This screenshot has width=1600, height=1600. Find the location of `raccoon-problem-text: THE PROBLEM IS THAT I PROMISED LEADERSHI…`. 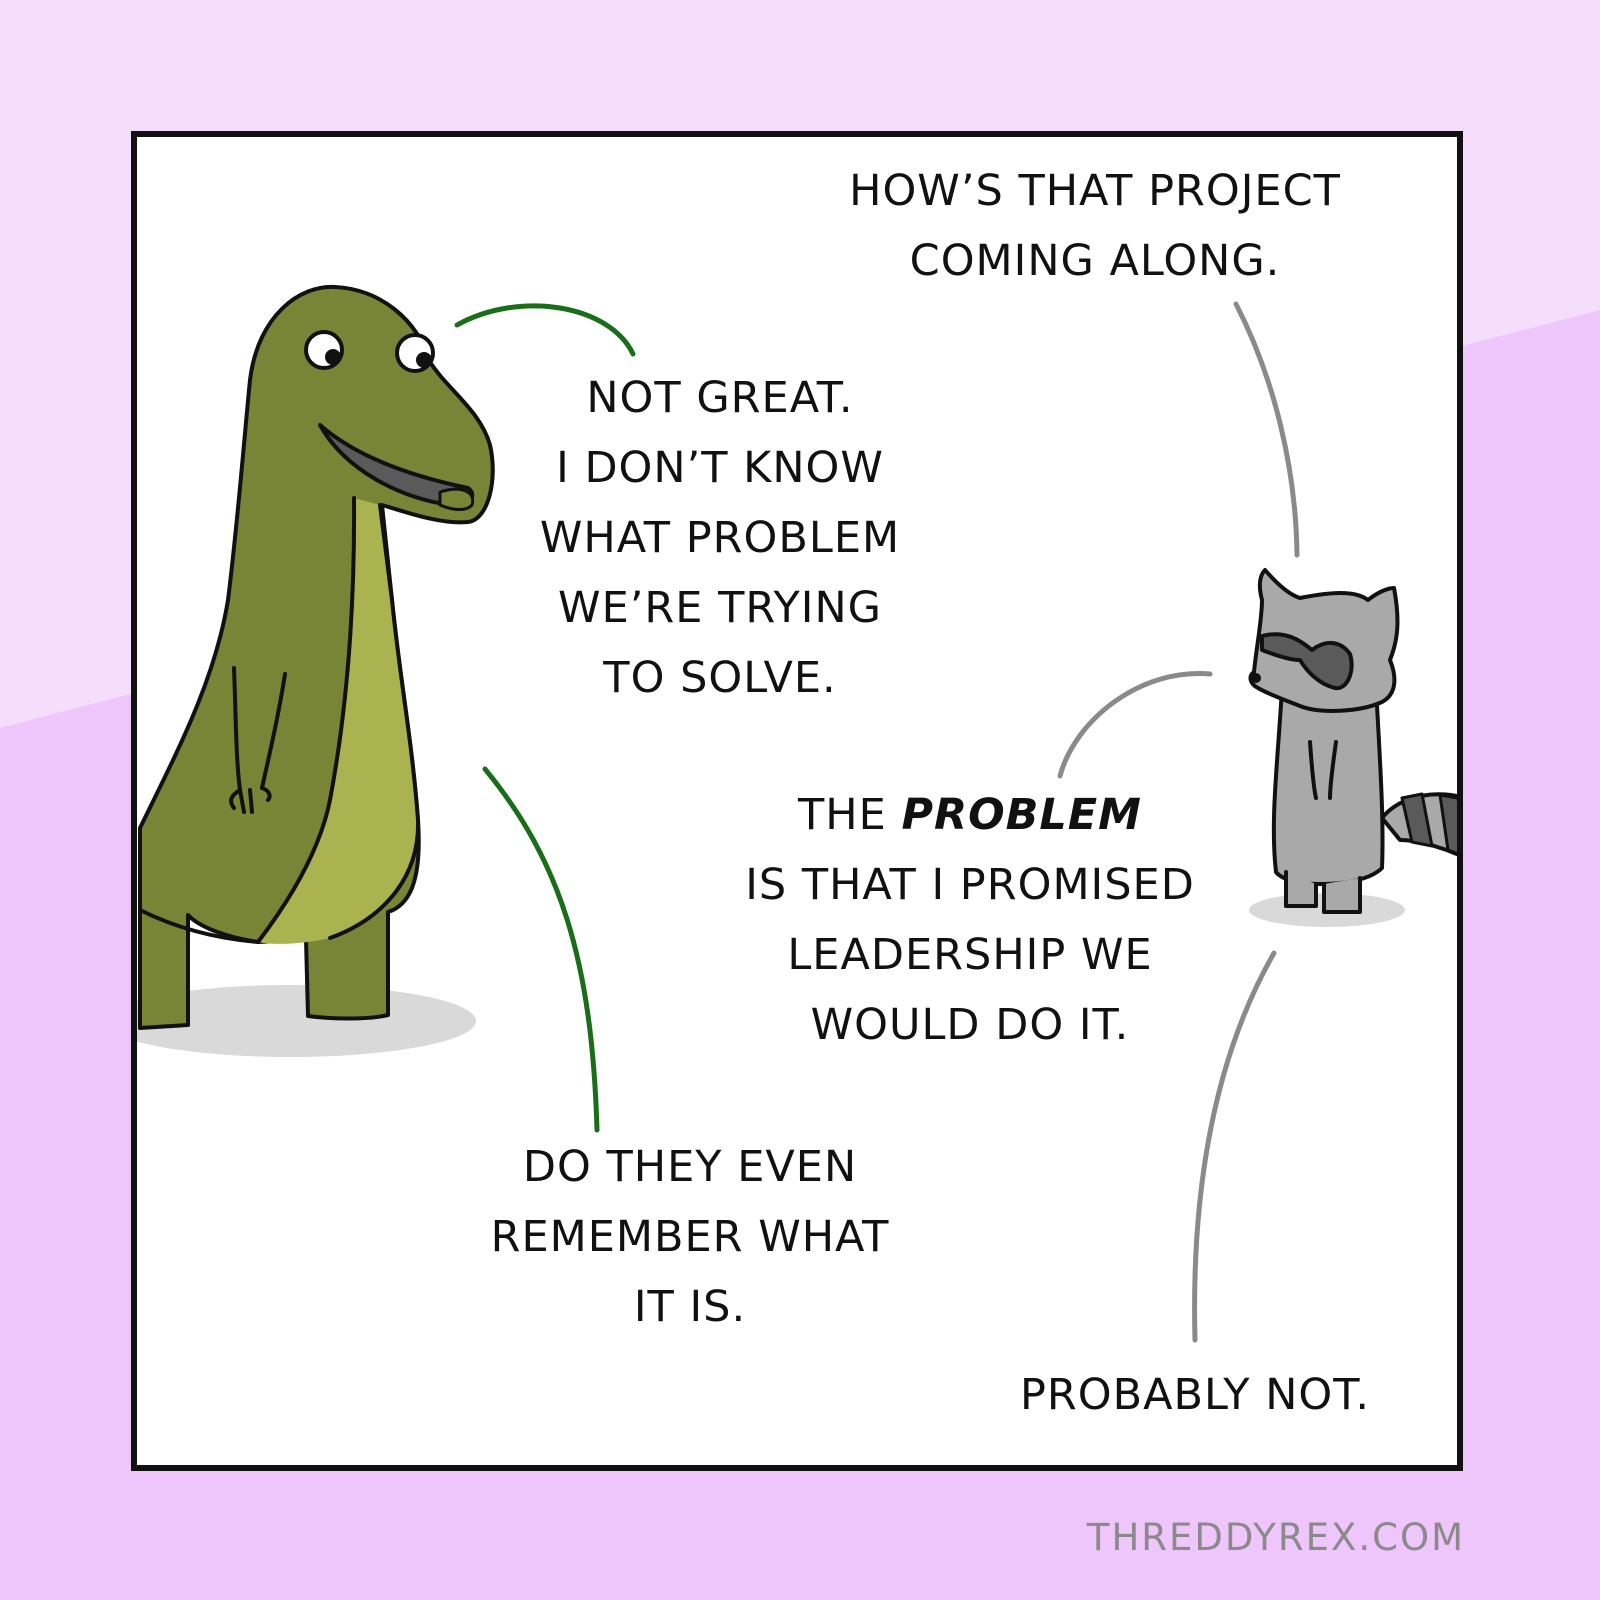

raccoon-problem-text: THE PROBLEM IS THAT I PROMISED LEADERSHI… is located at coordinates (970, 920).